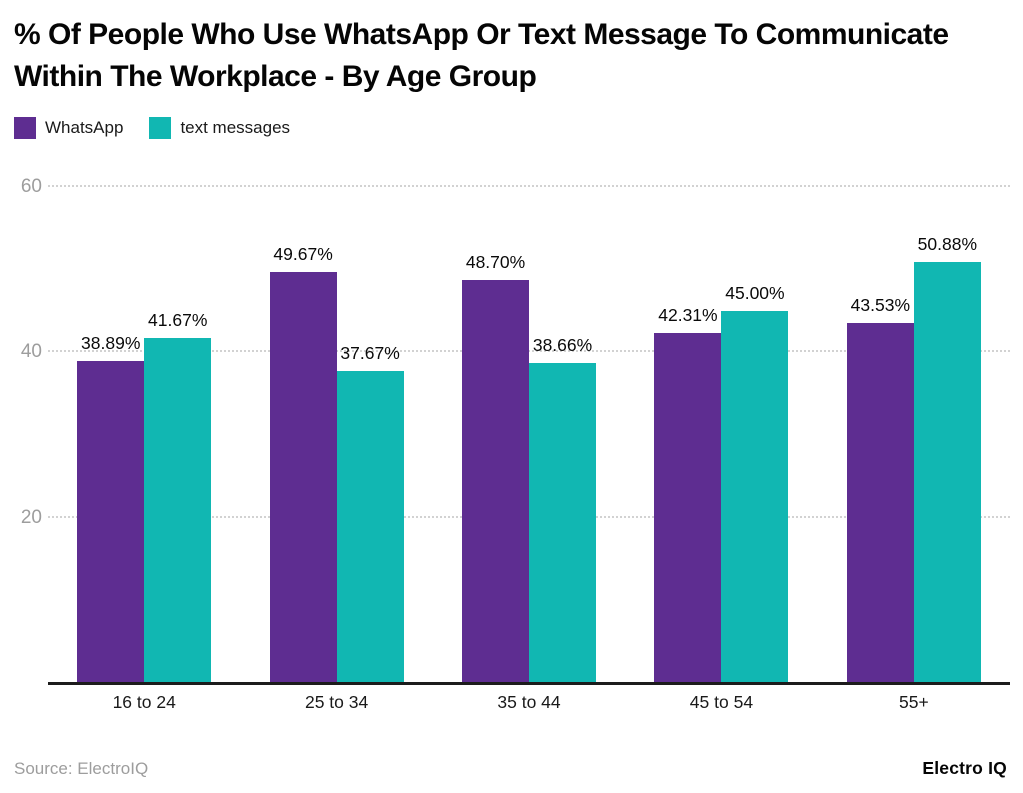  Describe the element at coordinates (370, 513) in the screenshot. I see `bar-text-messages-25-to-34: 37.67%` at that location.